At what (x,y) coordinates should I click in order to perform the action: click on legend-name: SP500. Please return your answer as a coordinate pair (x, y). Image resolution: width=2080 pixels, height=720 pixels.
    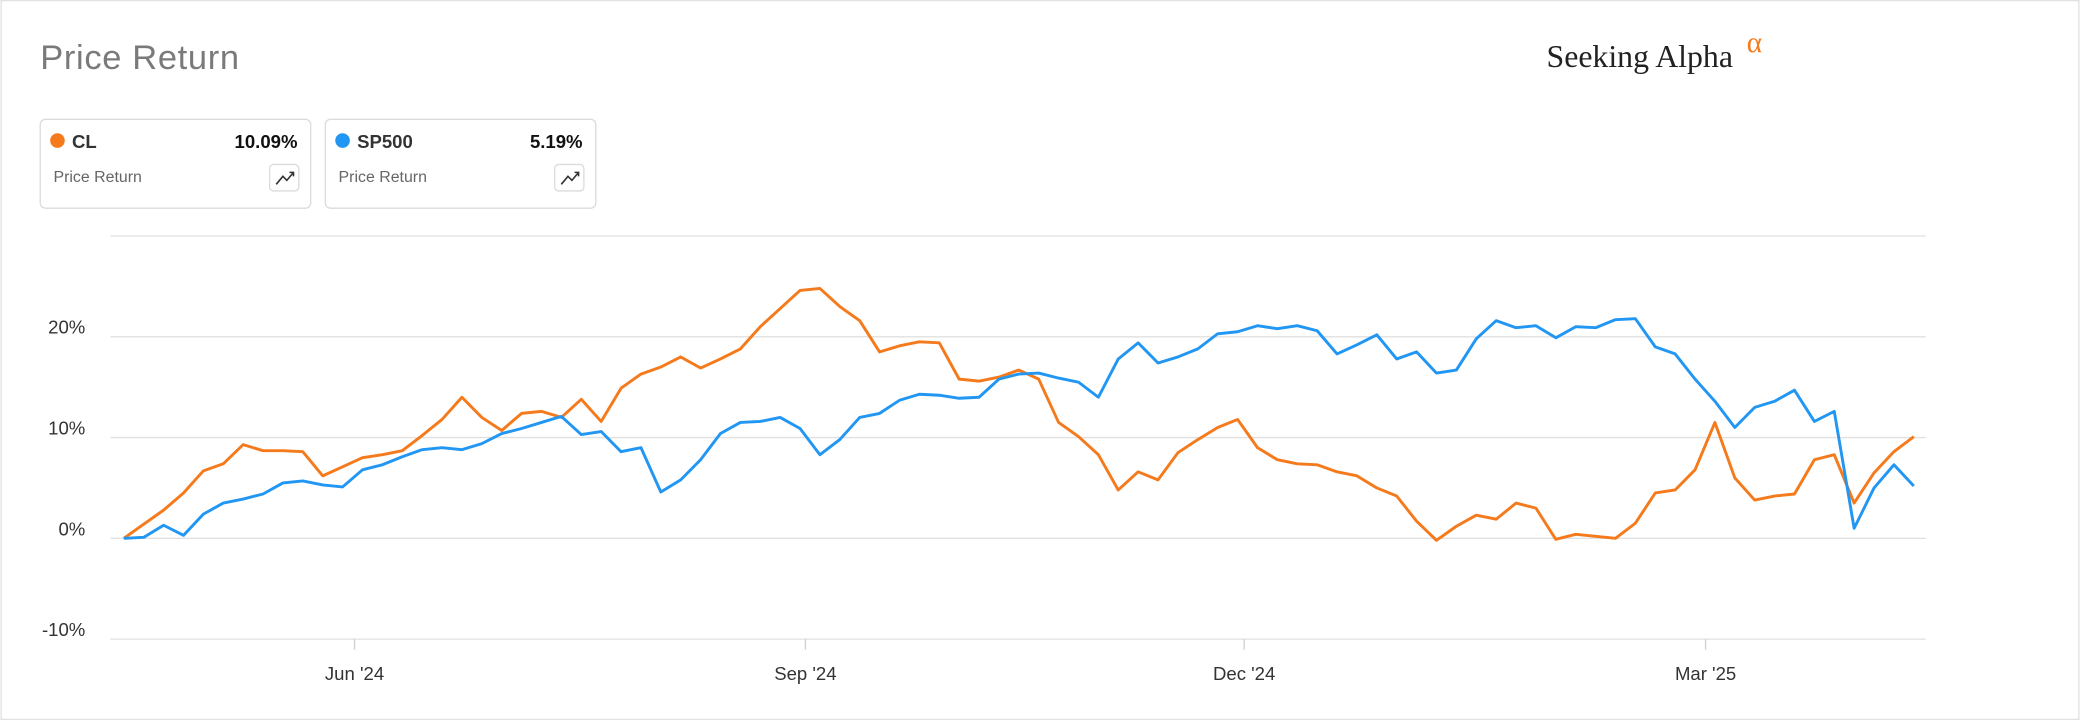
    Looking at the image, I should click on (385, 141).